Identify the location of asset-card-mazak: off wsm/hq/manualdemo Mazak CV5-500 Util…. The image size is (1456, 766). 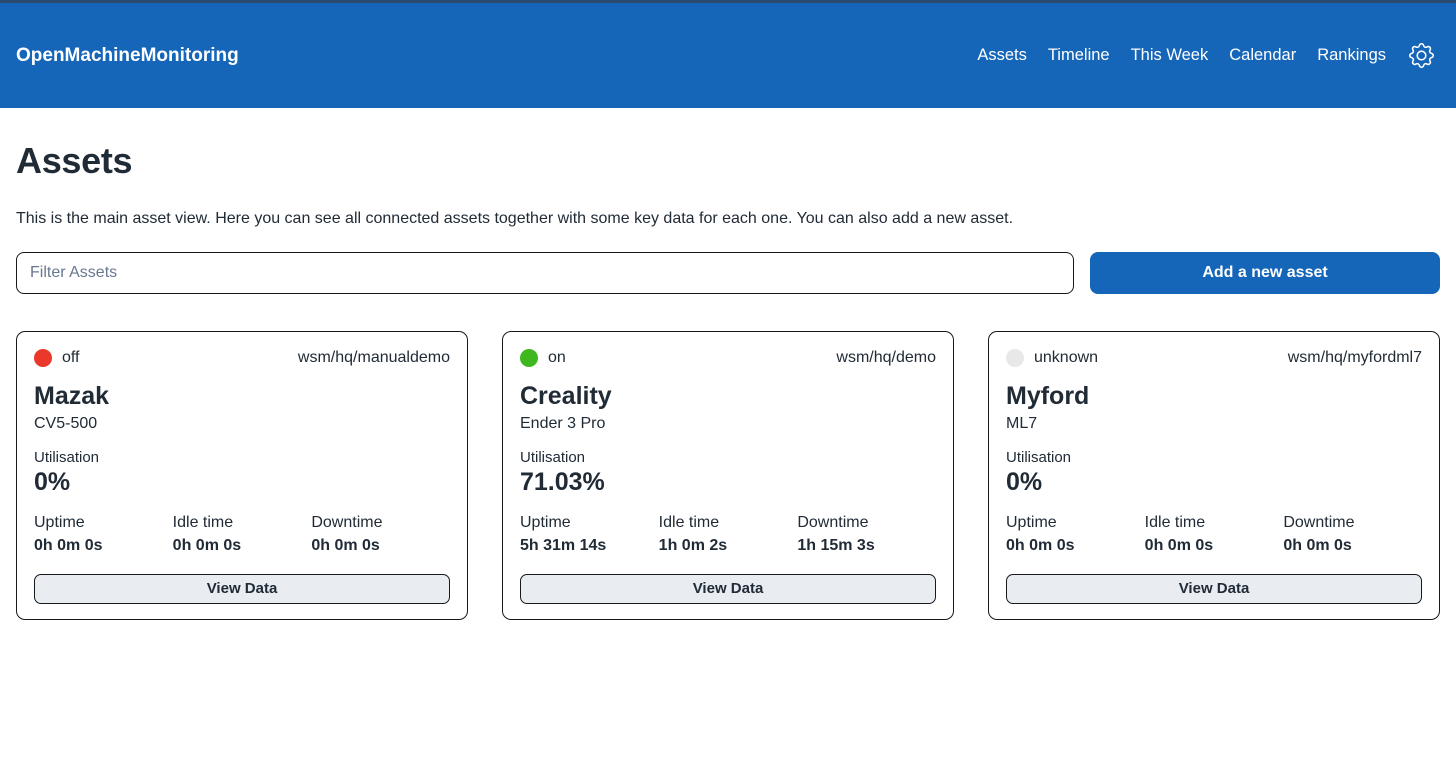
(242, 475).